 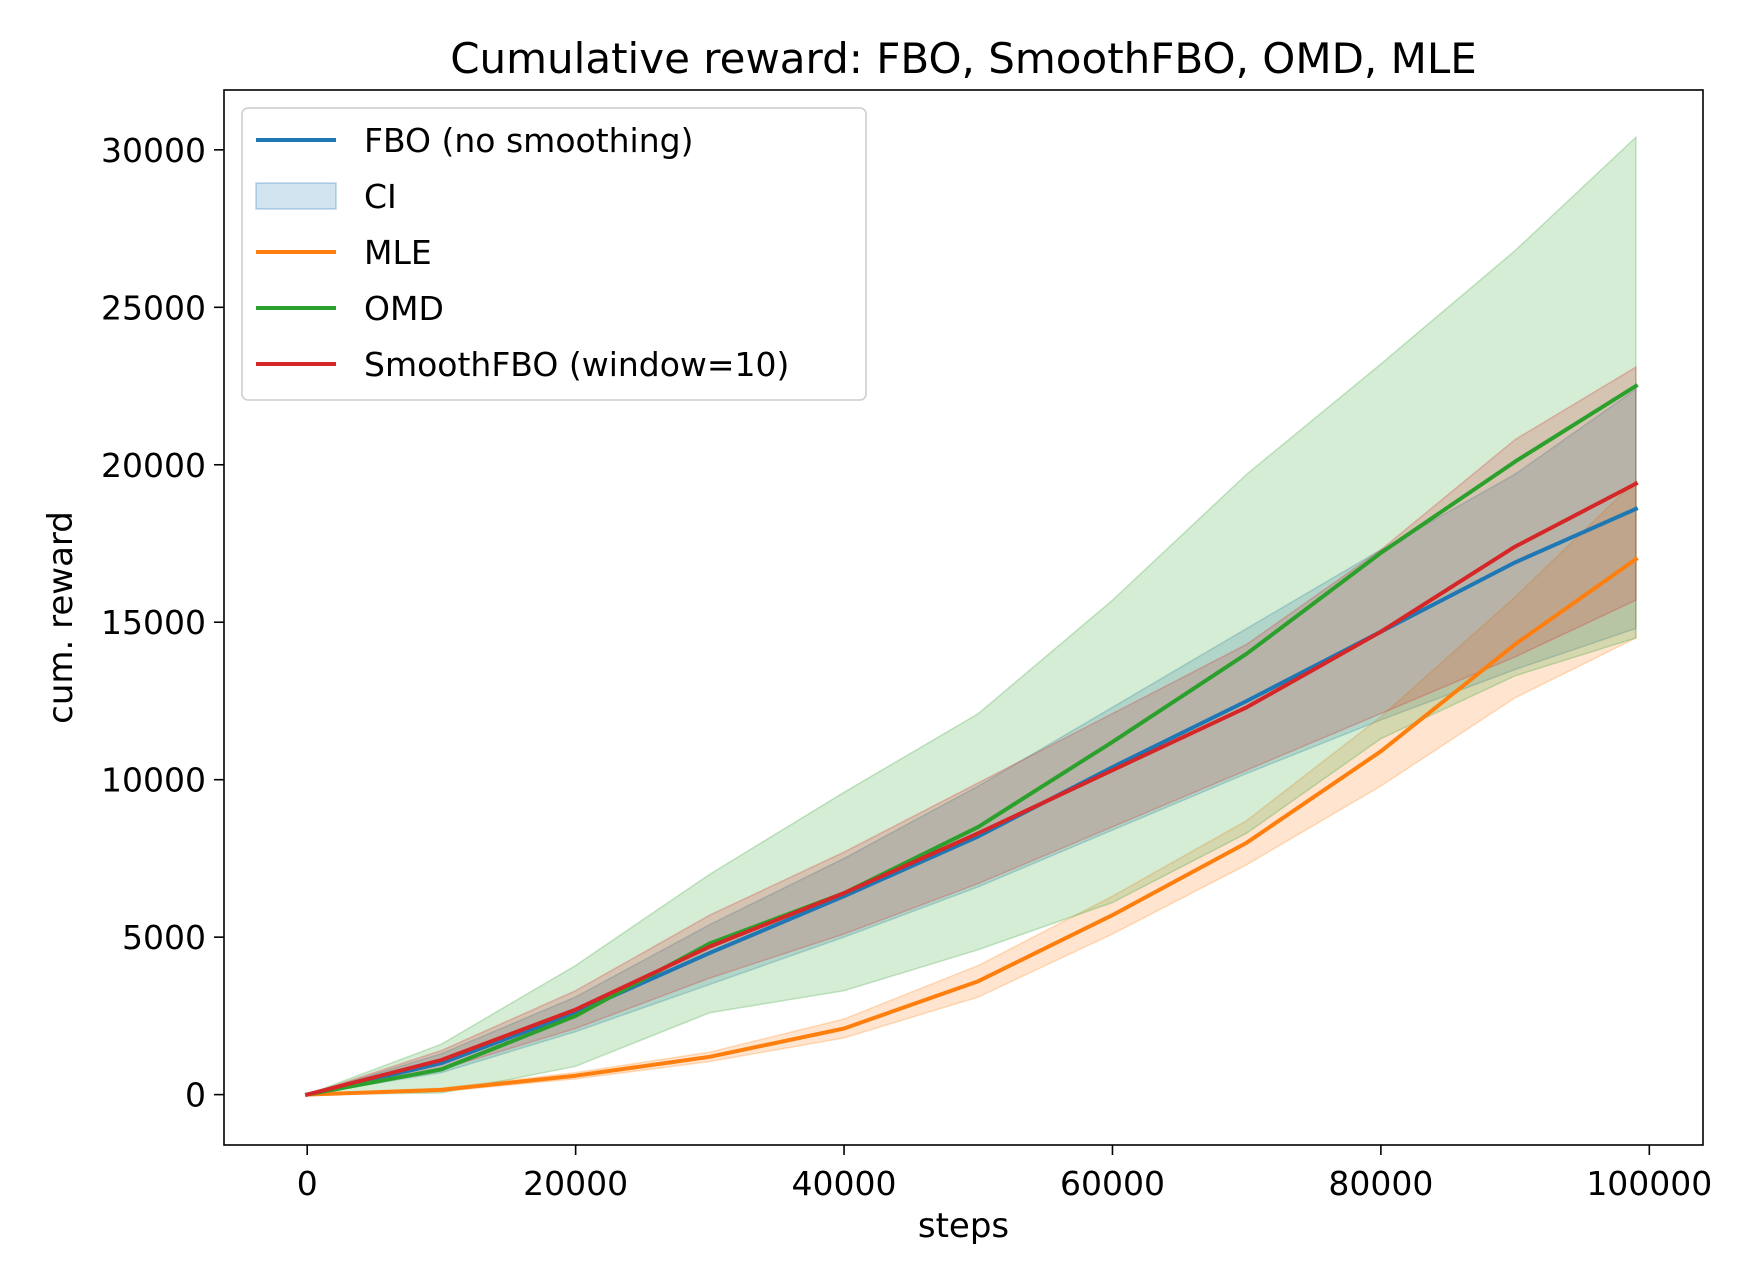 What do you see at coordinates (307, 1183) in the screenshot?
I see `x-tick-label: 0` at bounding box center [307, 1183].